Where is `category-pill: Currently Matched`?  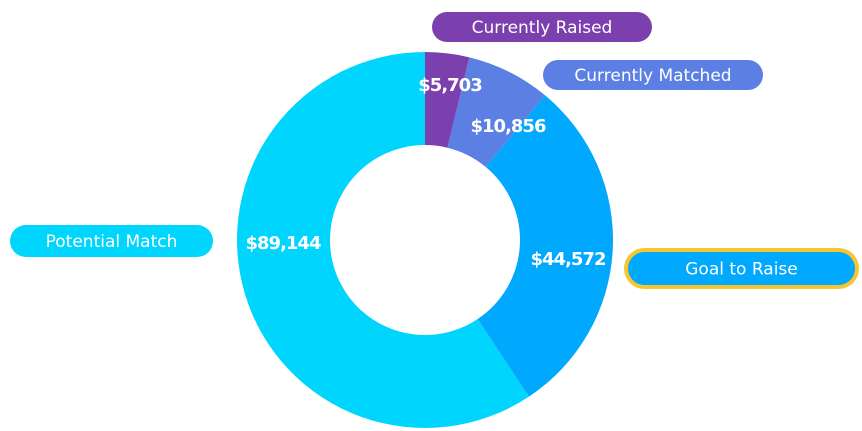 category-pill: Currently Matched is located at coordinates (653, 75).